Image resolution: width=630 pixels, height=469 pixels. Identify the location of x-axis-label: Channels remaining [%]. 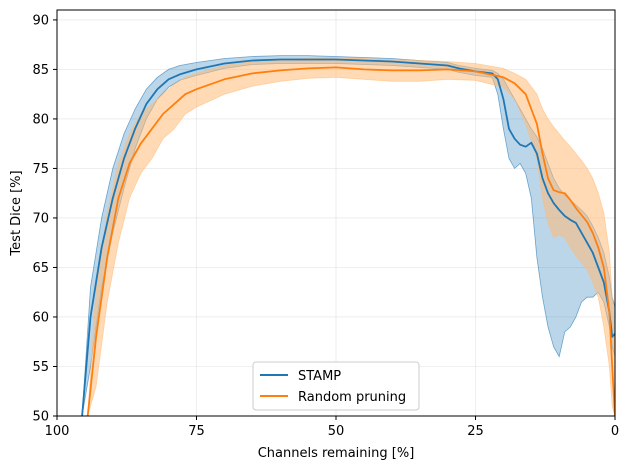
(336, 453).